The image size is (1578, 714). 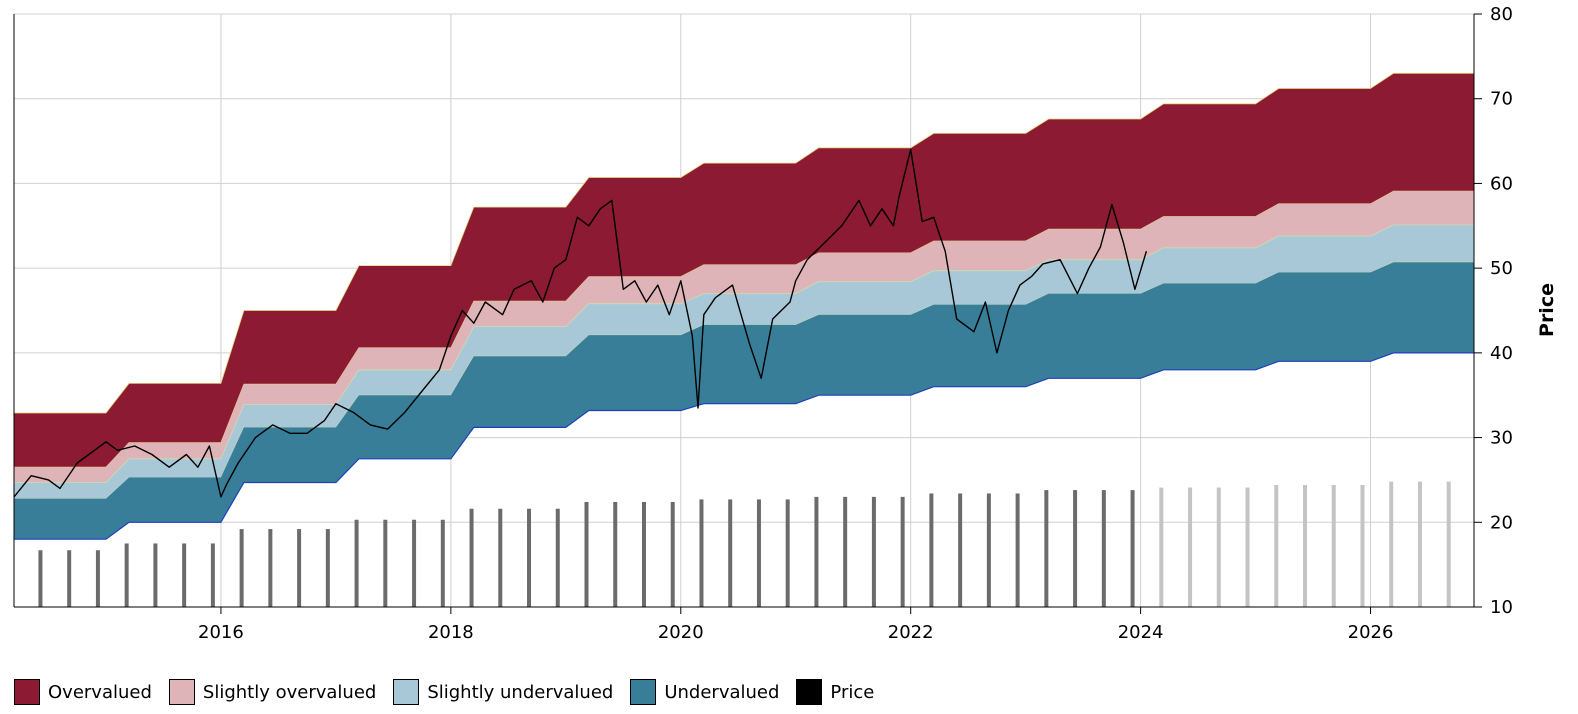 I want to click on y-tick-label: 10, so click(x=1501, y=607).